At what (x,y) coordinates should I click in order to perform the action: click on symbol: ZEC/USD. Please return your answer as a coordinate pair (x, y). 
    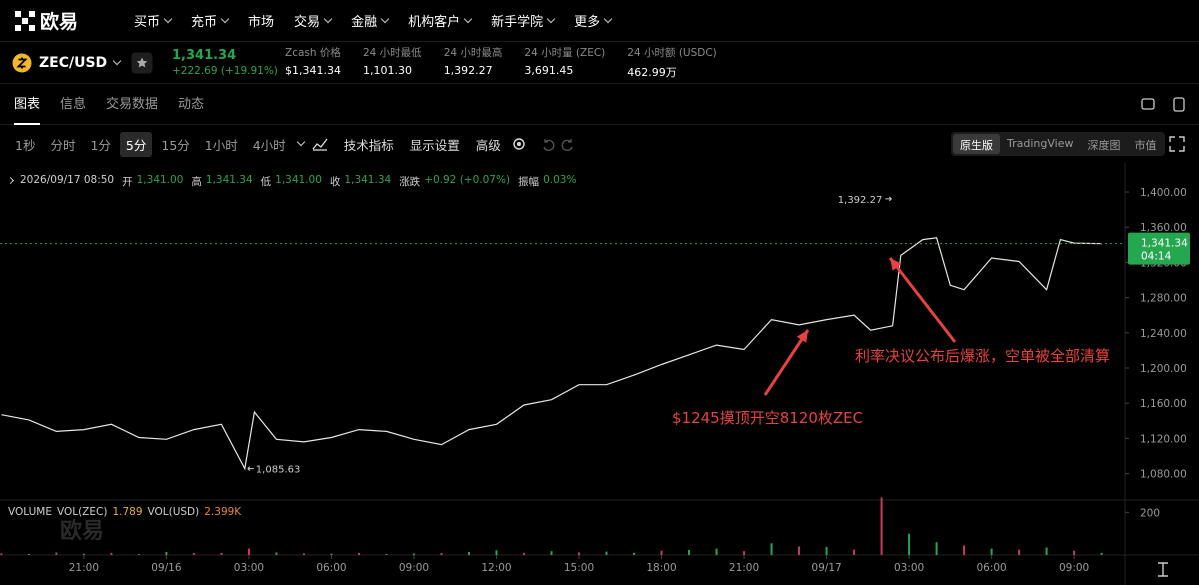
    Looking at the image, I should click on (73, 62).